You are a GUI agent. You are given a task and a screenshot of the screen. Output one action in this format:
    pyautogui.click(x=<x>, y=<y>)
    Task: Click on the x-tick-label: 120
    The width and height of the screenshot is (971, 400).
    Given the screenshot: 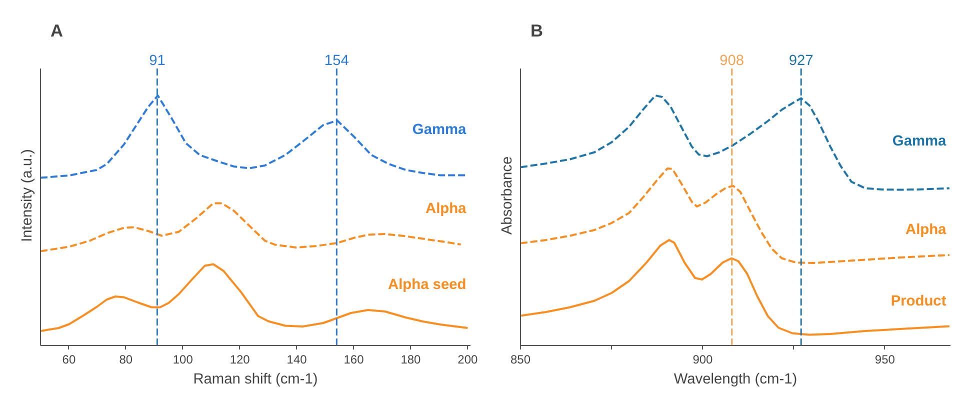 What is the action you would take?
    pyautogui.click(x=240, y=359)
    